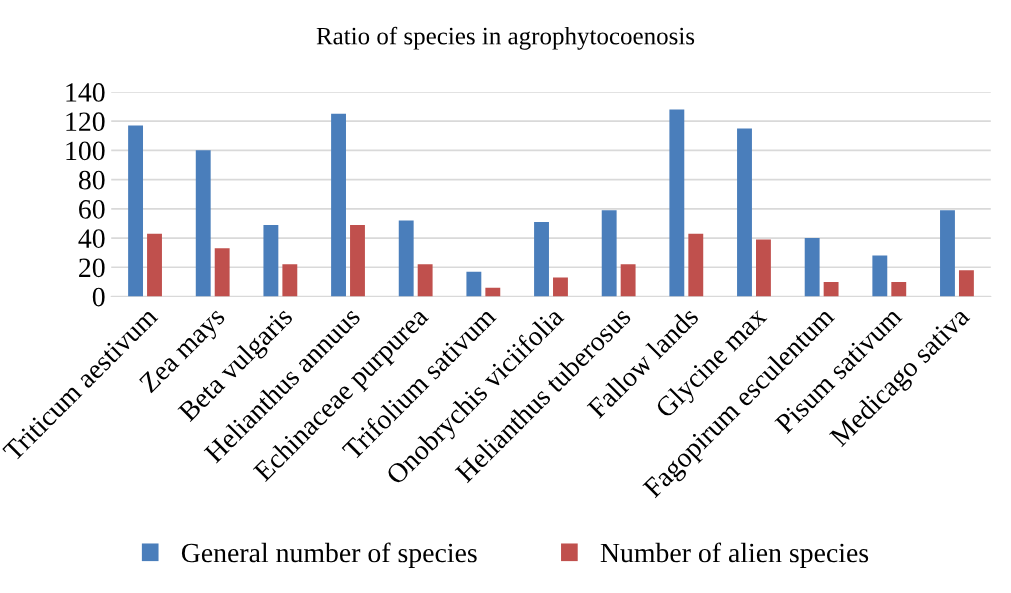 The image size is (1011, 593). Describe the element at coordinates (505, 38) in the screenshot. I see `chart-title: Ratio of species in agrophytocoenosis` at that location.